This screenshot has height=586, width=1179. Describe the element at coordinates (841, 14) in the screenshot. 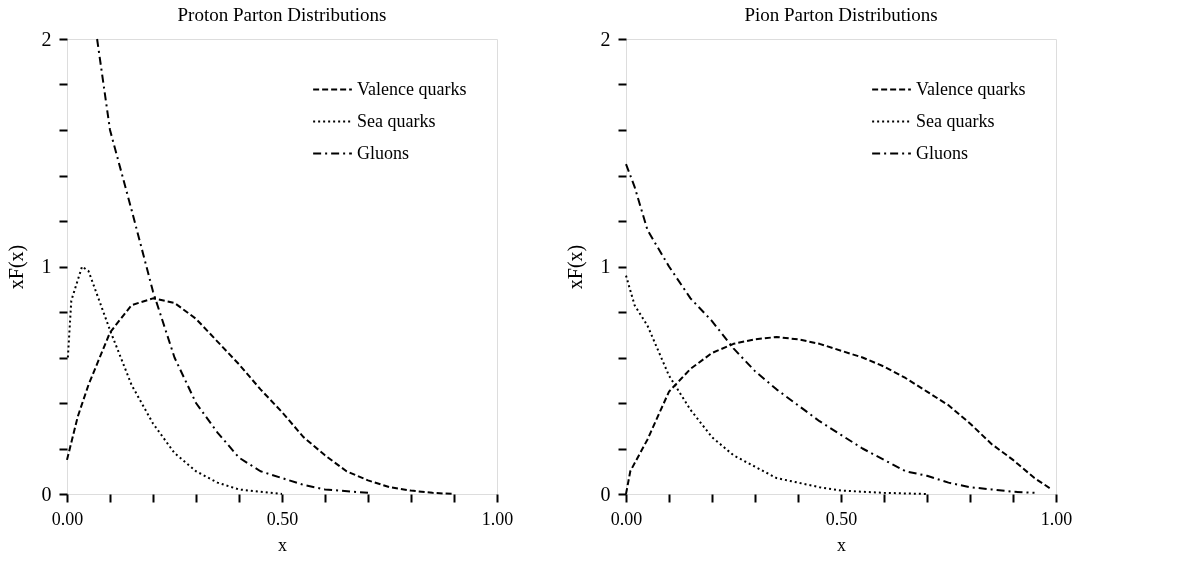

I see `chart-title: Pion Parton Distributions` at that location.